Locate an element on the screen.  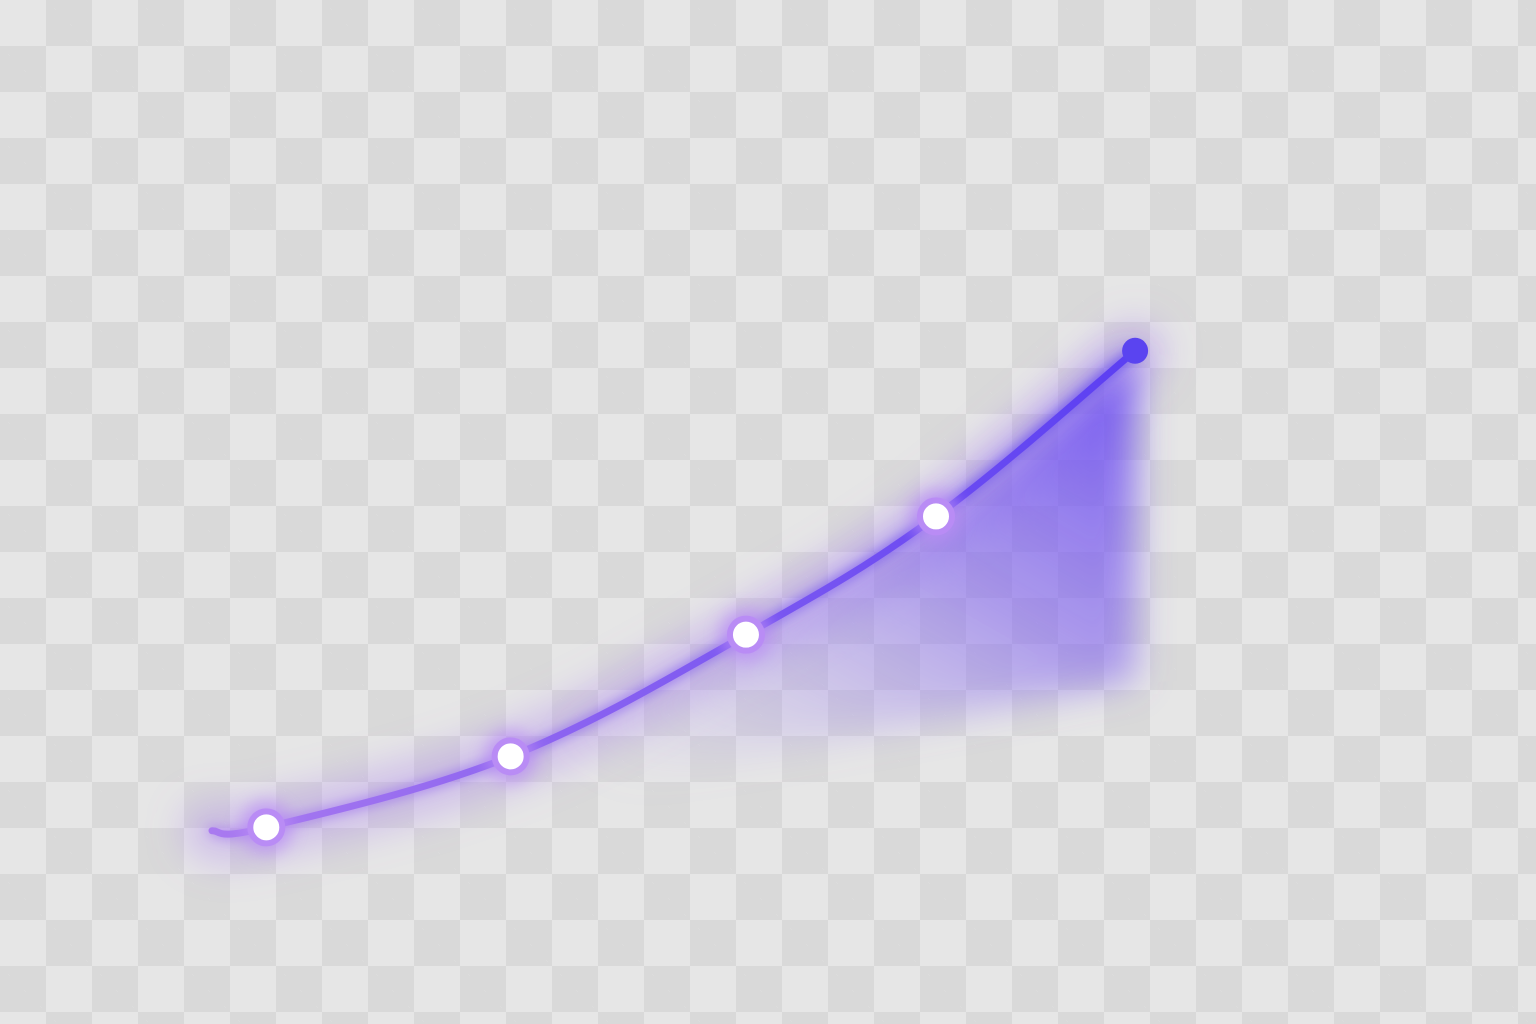
end-point-dot is located at coordinates (1135, 350).